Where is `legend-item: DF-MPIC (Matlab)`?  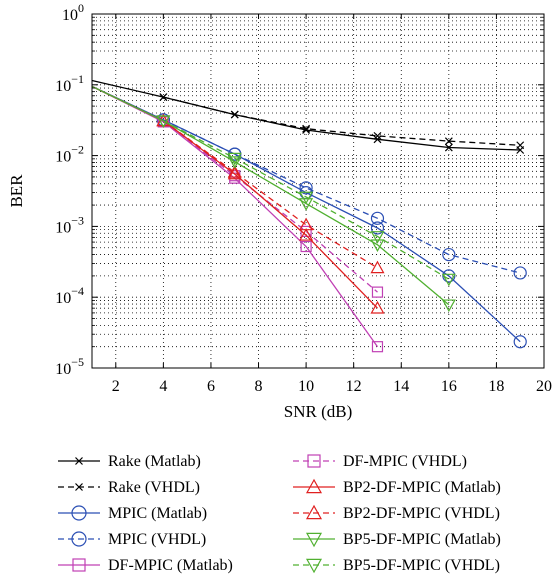
legend-item: DF-MPIC (Matlab) is located at coordinates (145, 565).